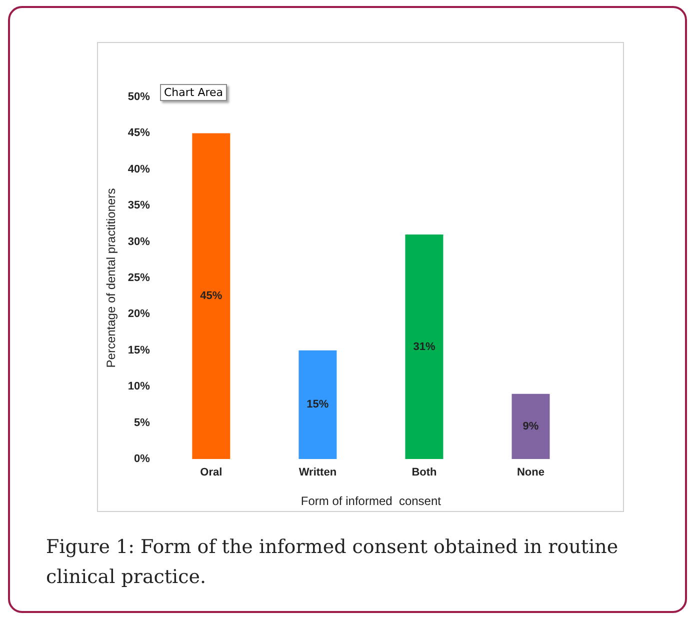 This screenshot has height=621, width=697. Describe the element at coordinates (139, 206) in the screenshot. I see `y-tick-label: 35%` at that location.